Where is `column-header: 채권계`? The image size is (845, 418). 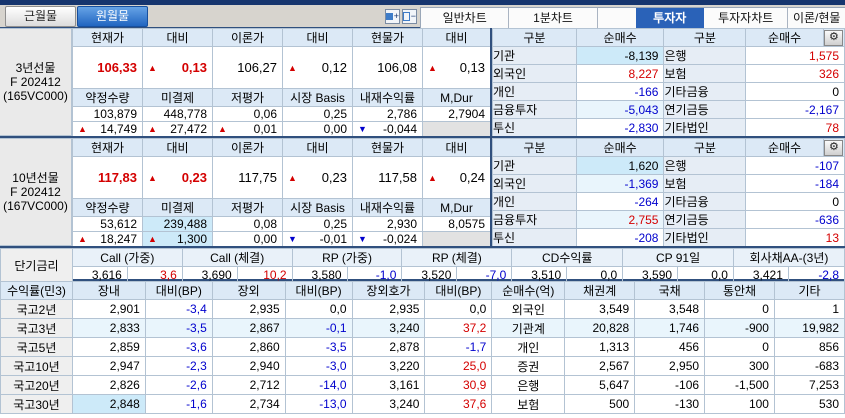
column-header: 채권계 is located at coordinates (600, 290).